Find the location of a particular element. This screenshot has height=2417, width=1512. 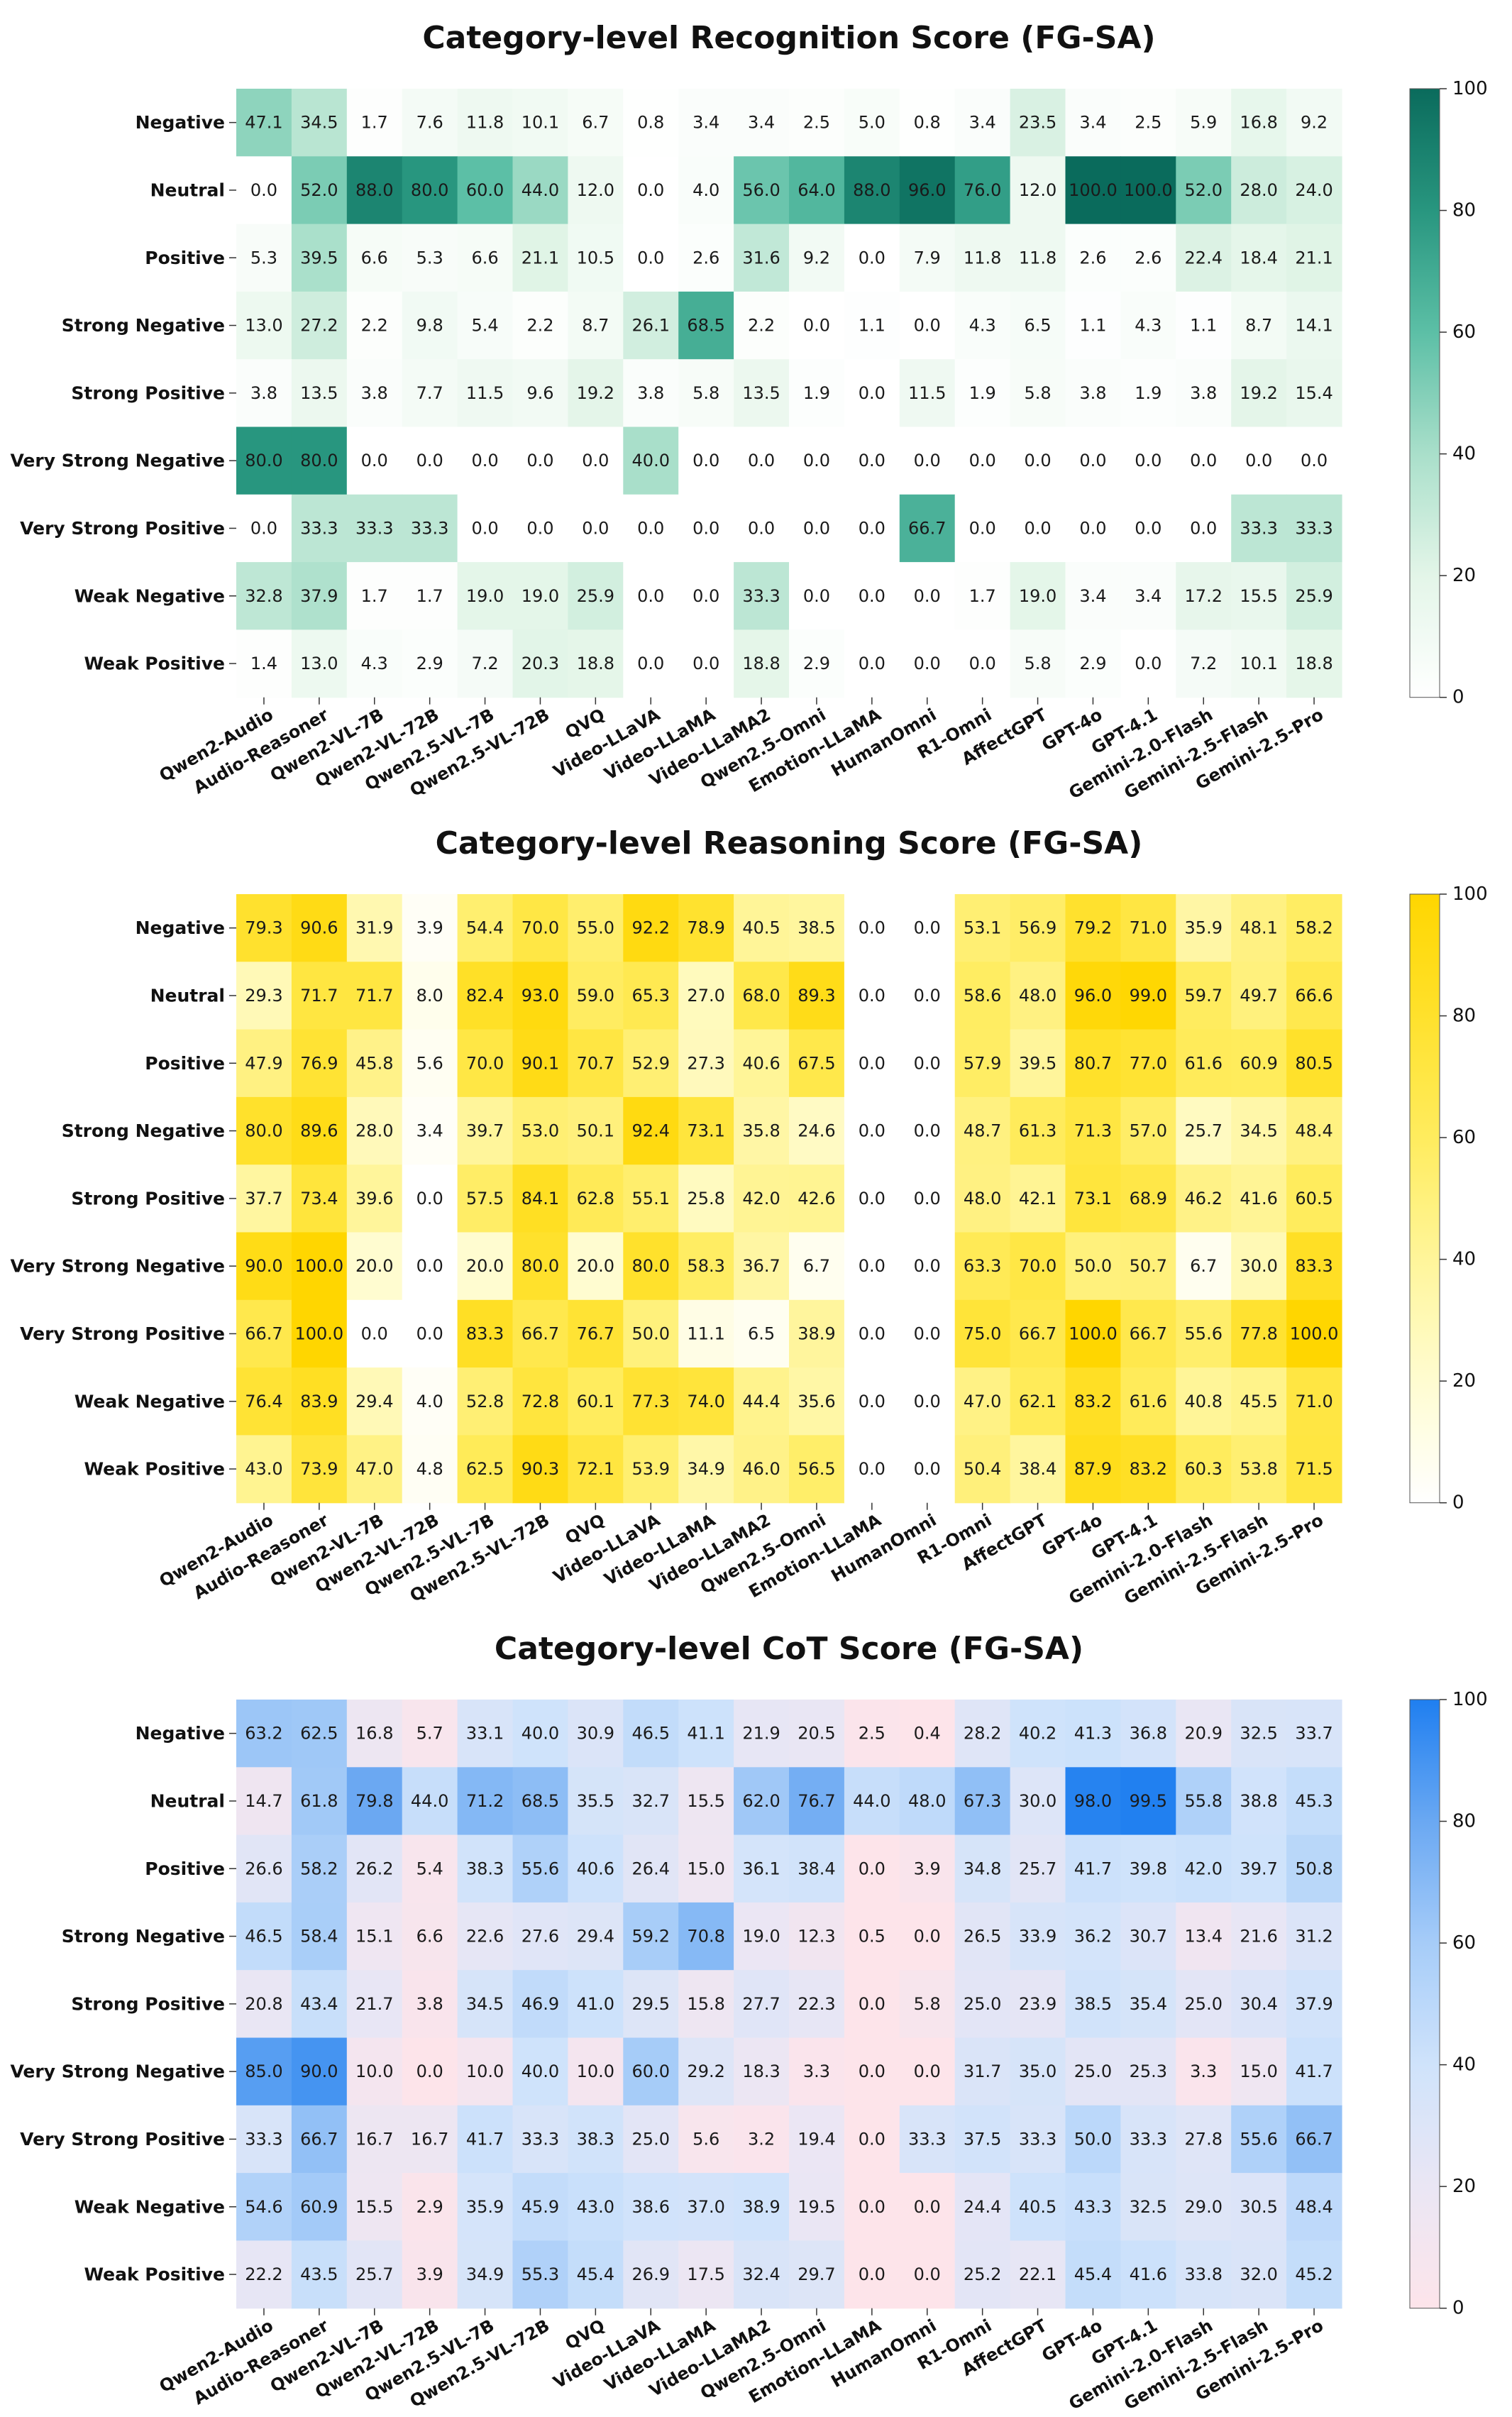

cell-value-label: 33.3 is located at coordinates (263, 2139).